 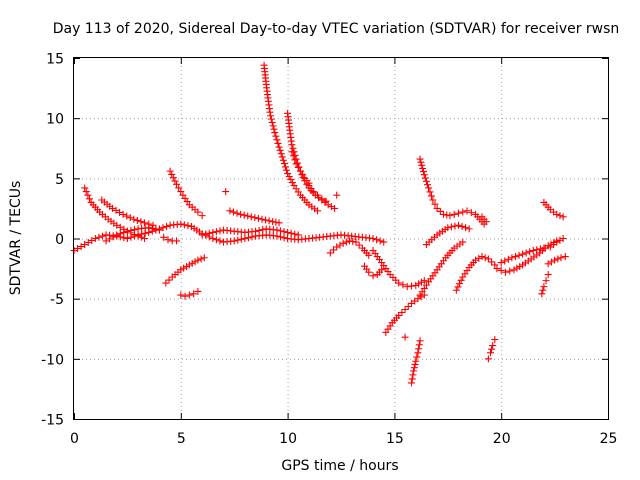 What do you see at coordinates (55, 120) in the screenshot?
I see `y-tick-label: 10` at bounding box center [55, 120].